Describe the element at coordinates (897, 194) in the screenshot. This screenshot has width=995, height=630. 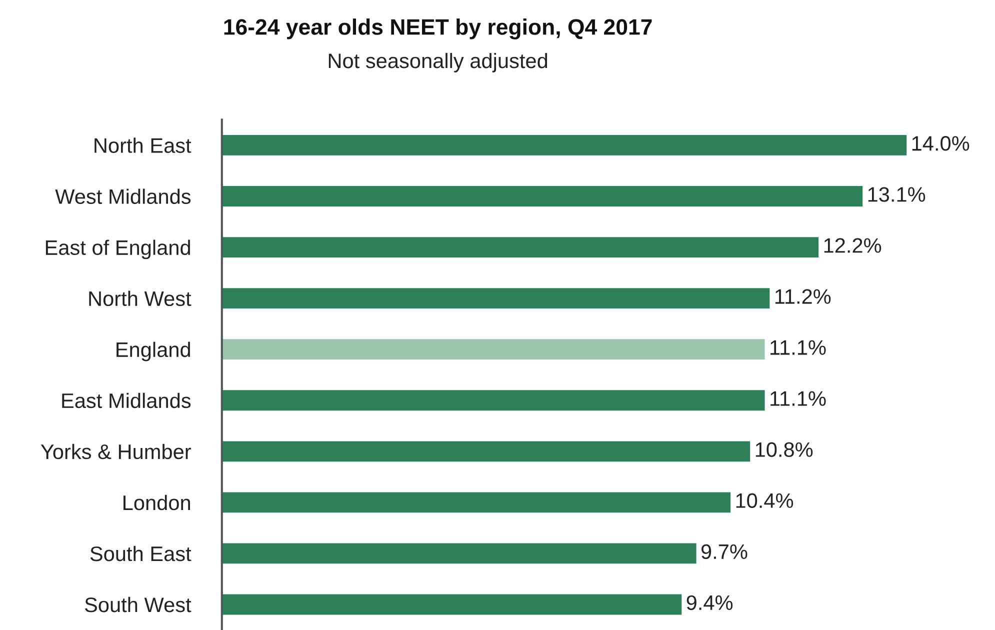
I see `data-label: 13.1%` at that location.